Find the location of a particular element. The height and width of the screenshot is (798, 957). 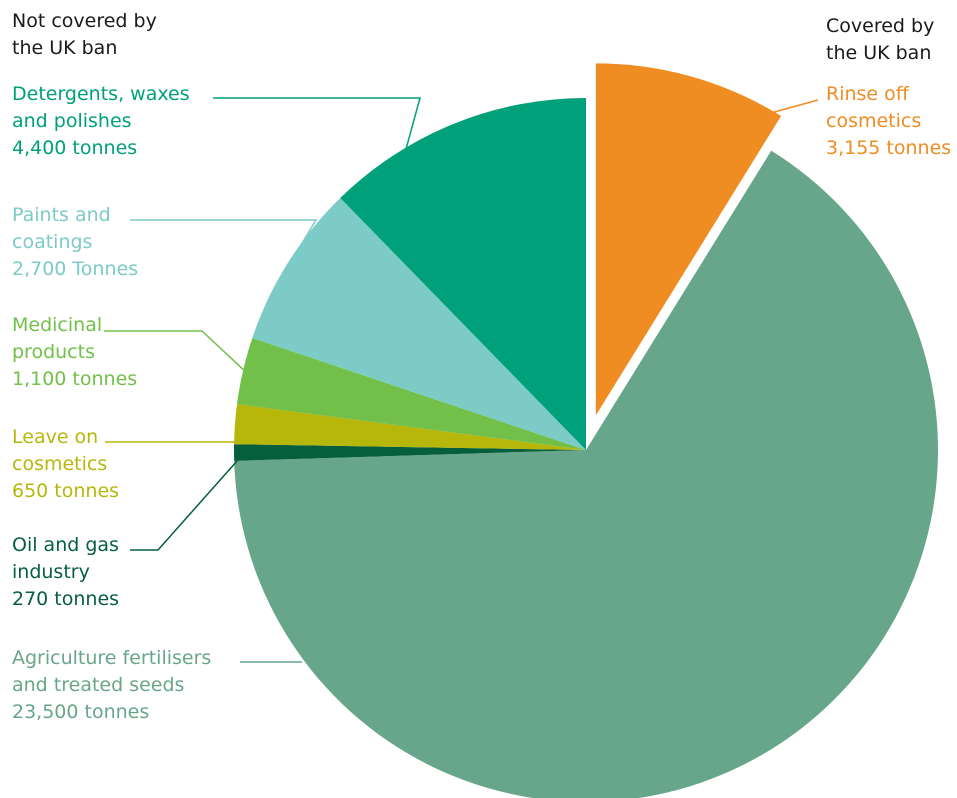

label-medicinal: Medicinal products 1,100 tonnes is located at coordinates (74, 352).